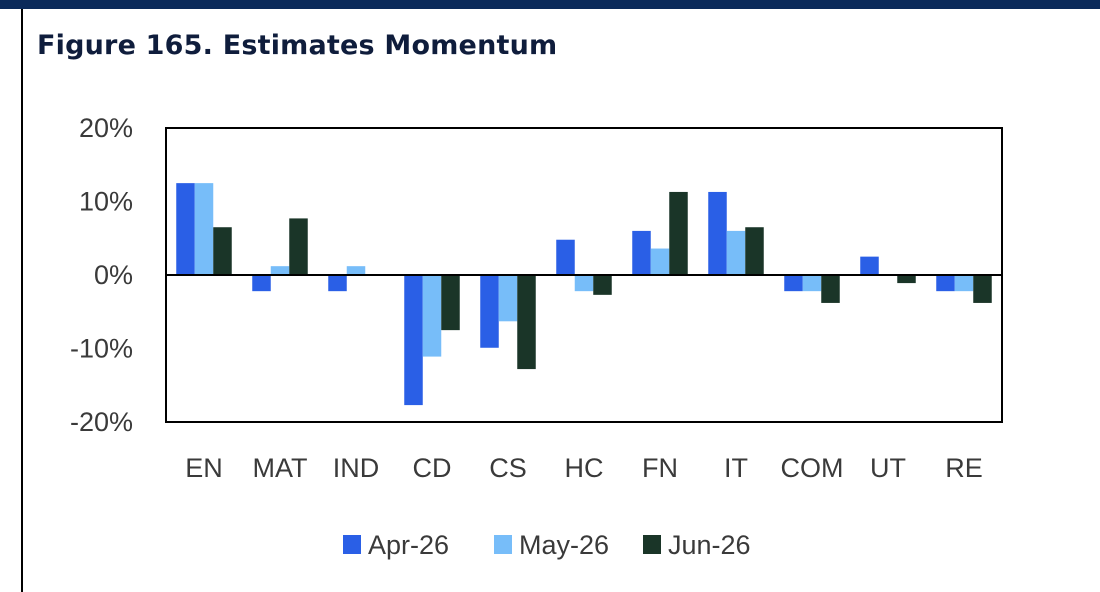  I want to click on y-tick-label: 10%, so click(106, 202).